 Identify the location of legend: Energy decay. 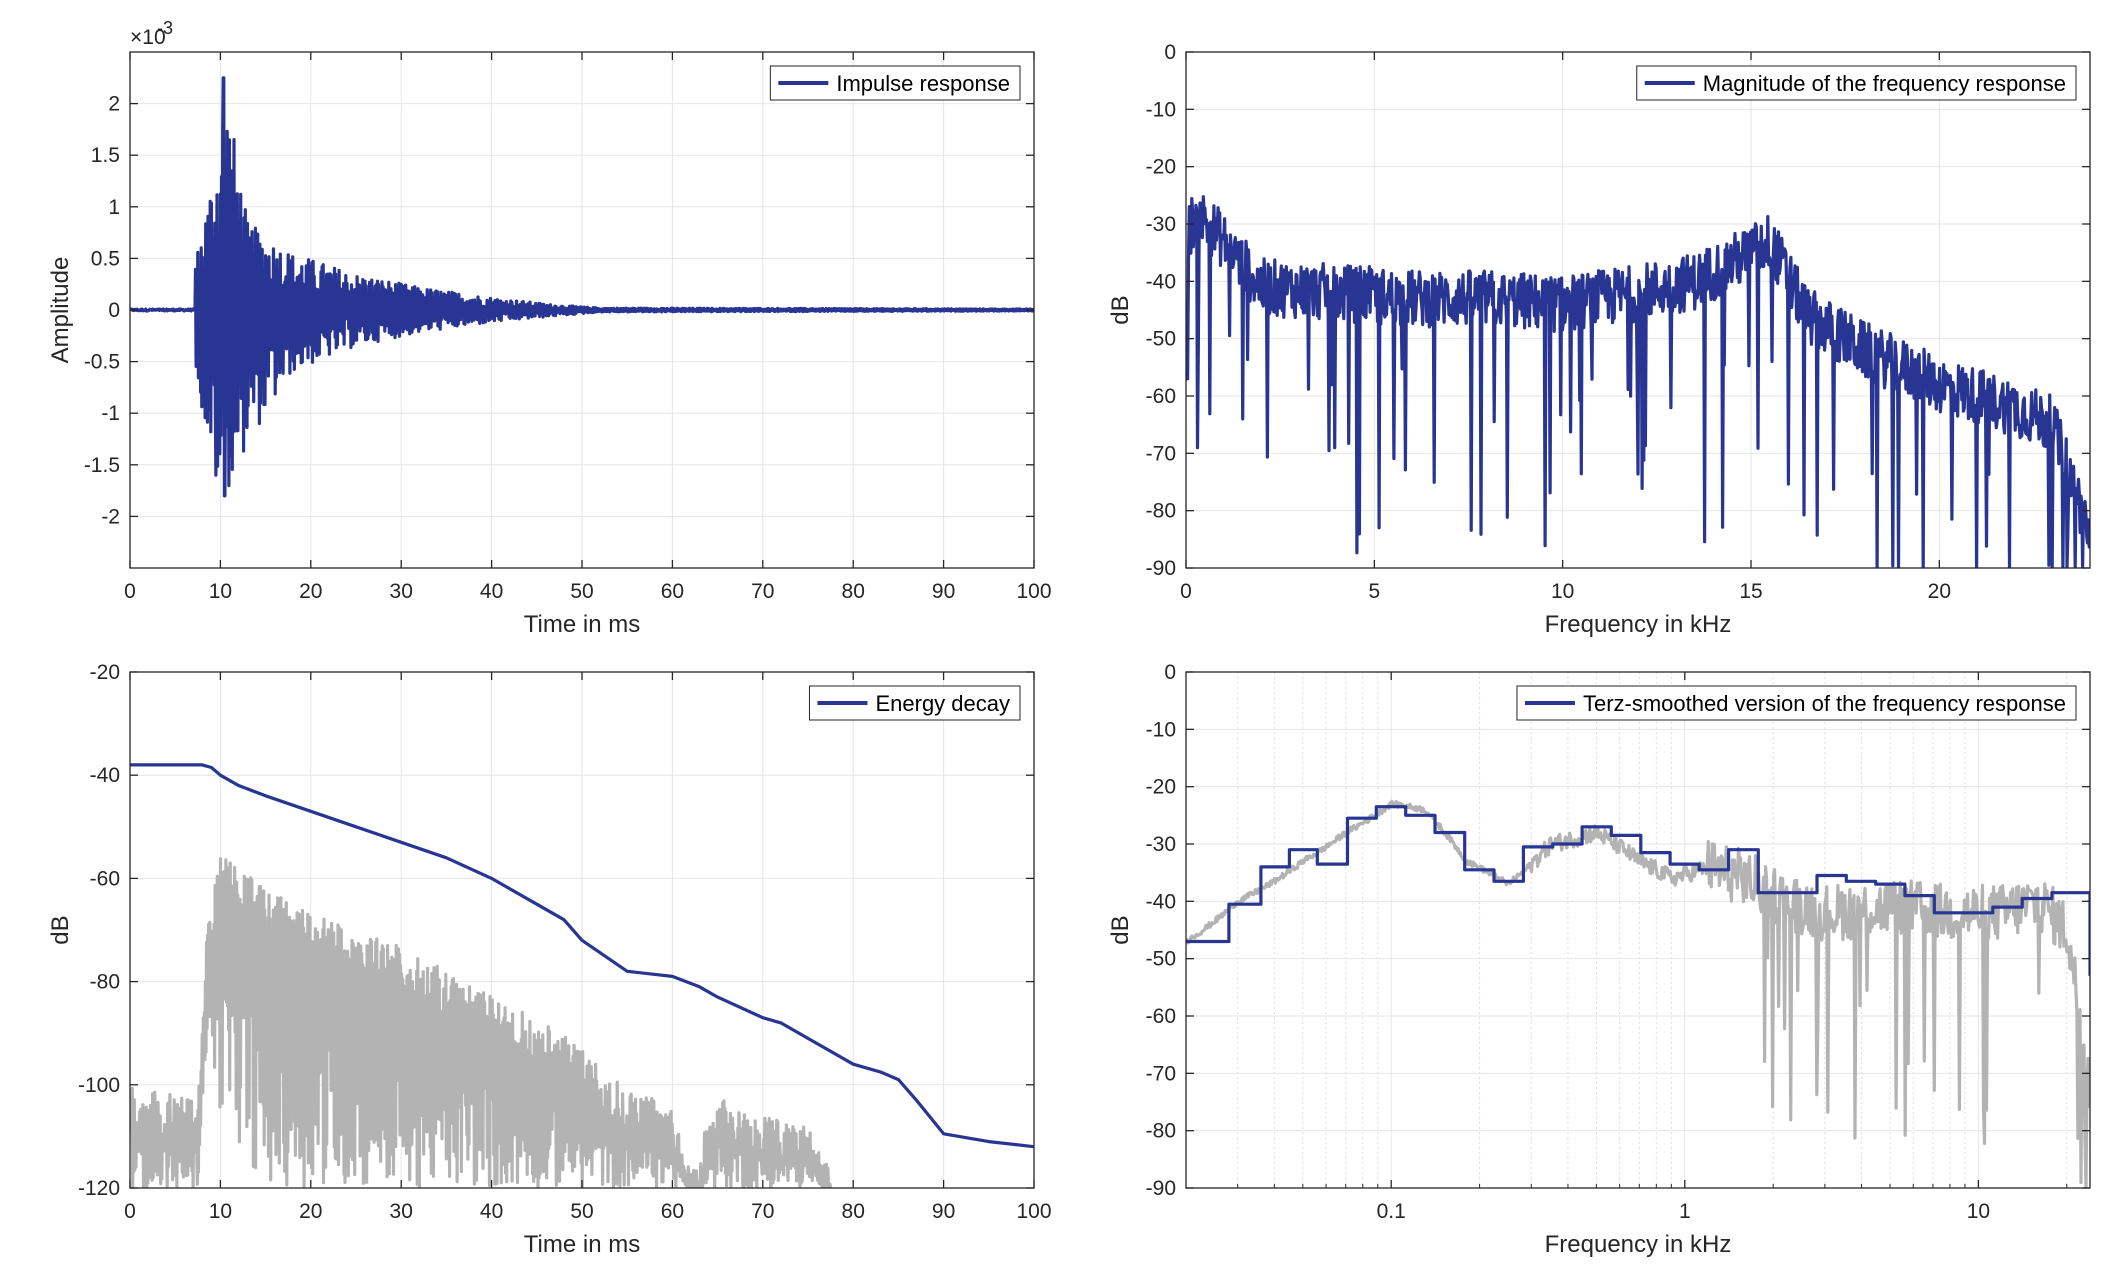
(914, 703).